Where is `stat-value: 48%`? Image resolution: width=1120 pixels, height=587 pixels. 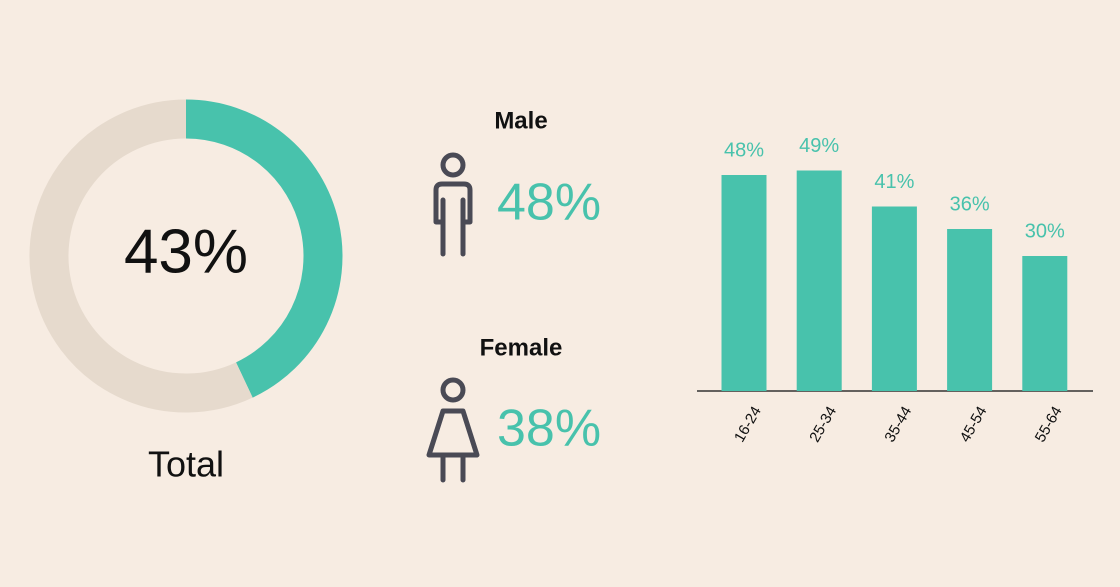 stat-value: 48% is located at coordinates (549, 203).